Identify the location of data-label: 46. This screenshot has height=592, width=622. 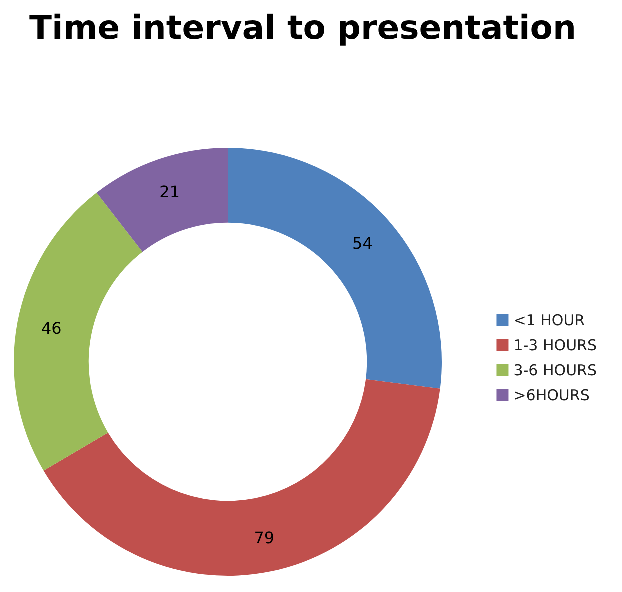
(51, 328).